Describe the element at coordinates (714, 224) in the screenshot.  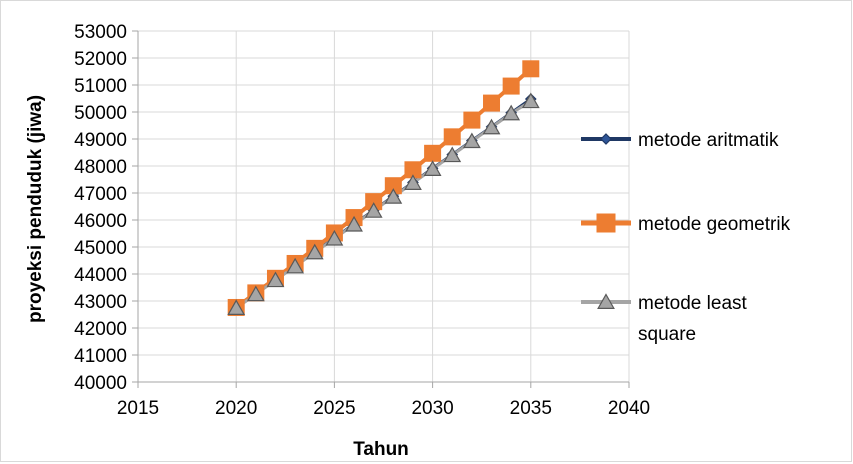
I see `legend-label: metode geometrik` at that location.